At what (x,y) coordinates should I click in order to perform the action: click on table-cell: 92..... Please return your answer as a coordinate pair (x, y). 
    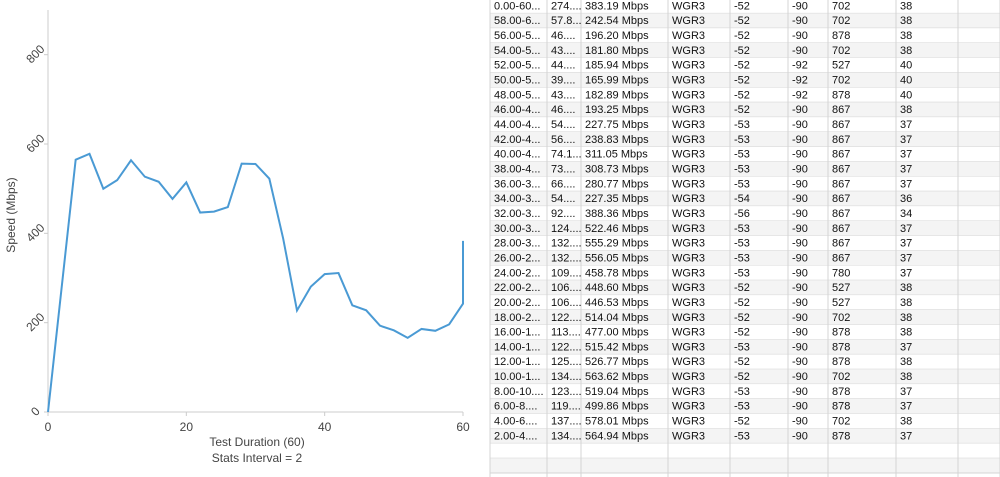
    Looking at the image, I should click on (563, 214).